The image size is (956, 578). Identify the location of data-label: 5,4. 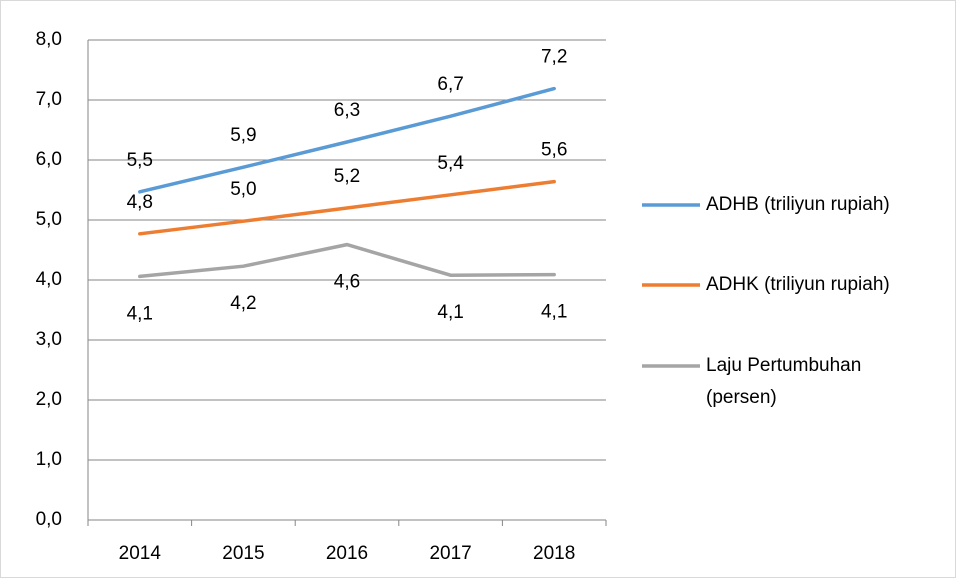
(450, 163).